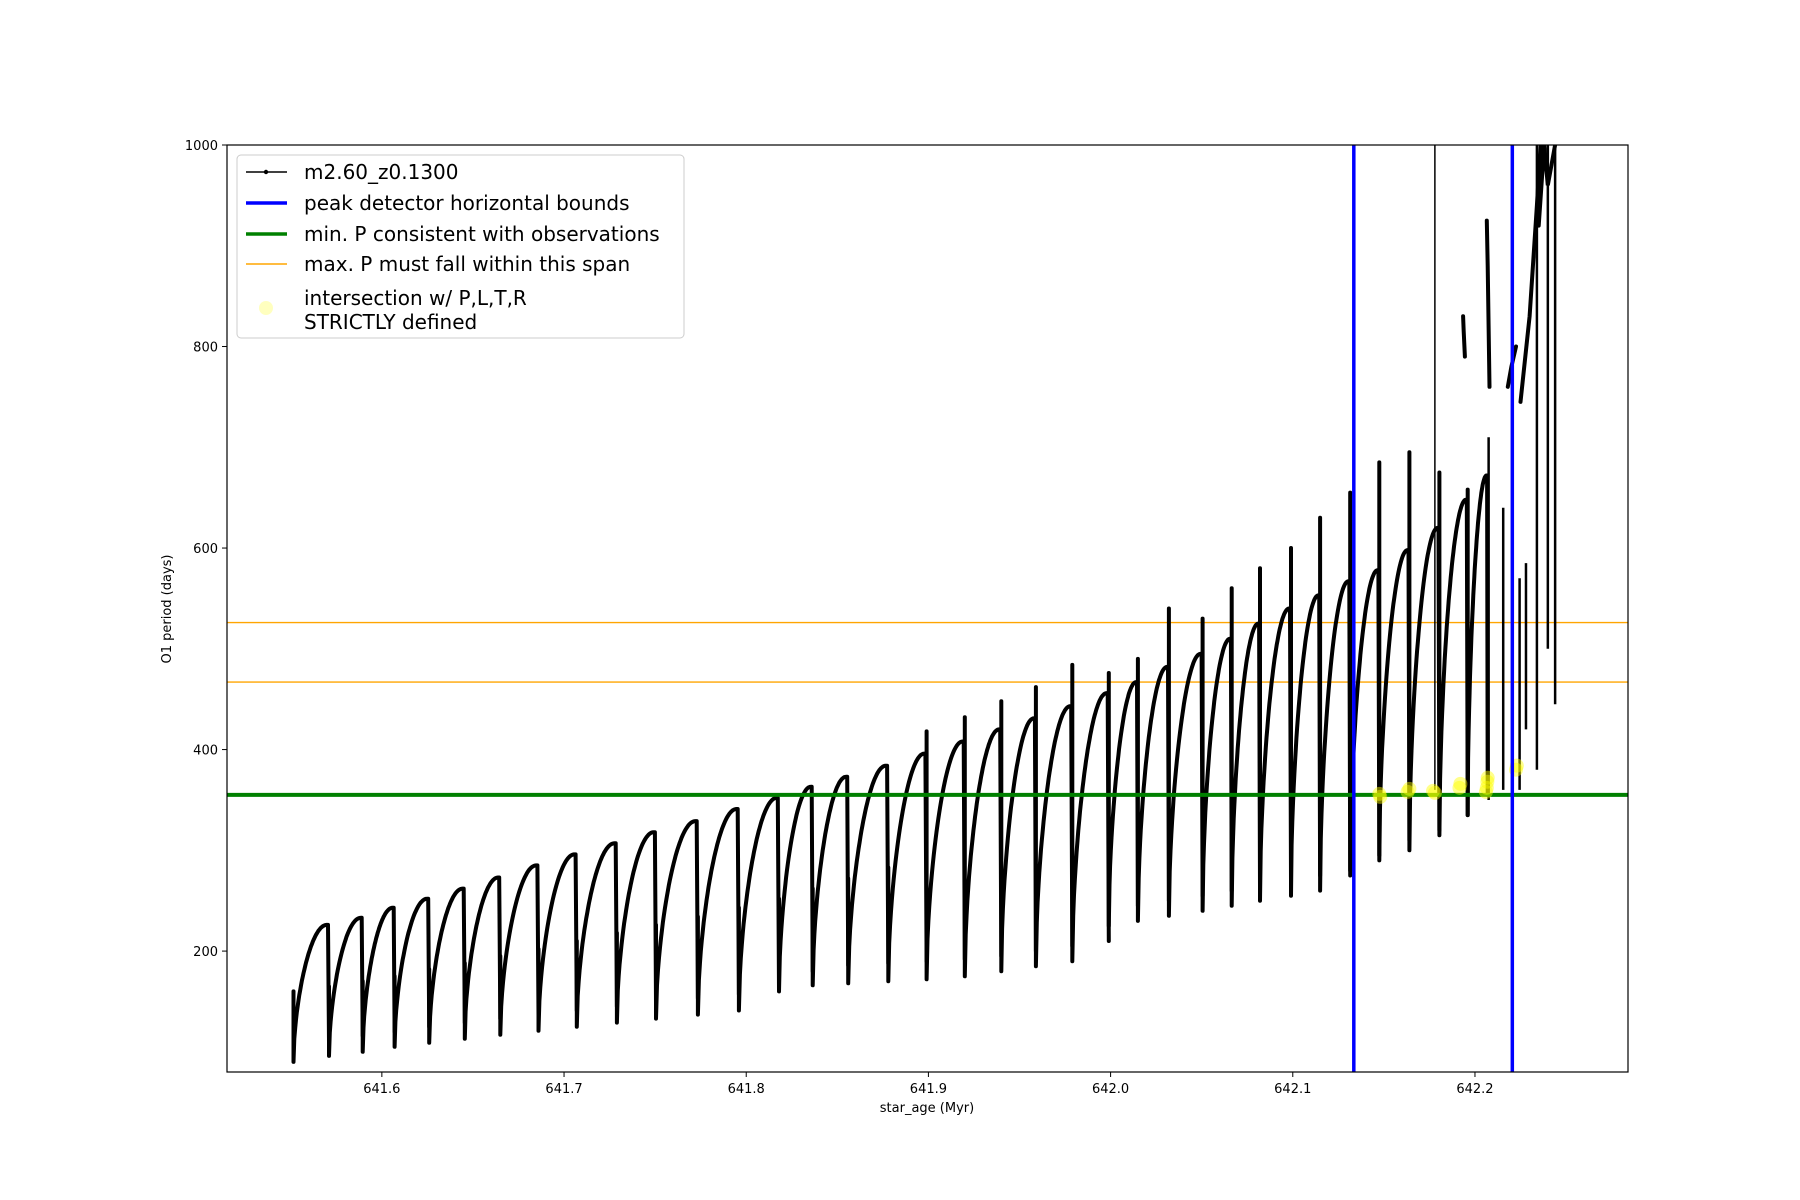  Describe the element at coordinates (205, 348) in the screenshot. I see `y-tick-label: 800` at that location.